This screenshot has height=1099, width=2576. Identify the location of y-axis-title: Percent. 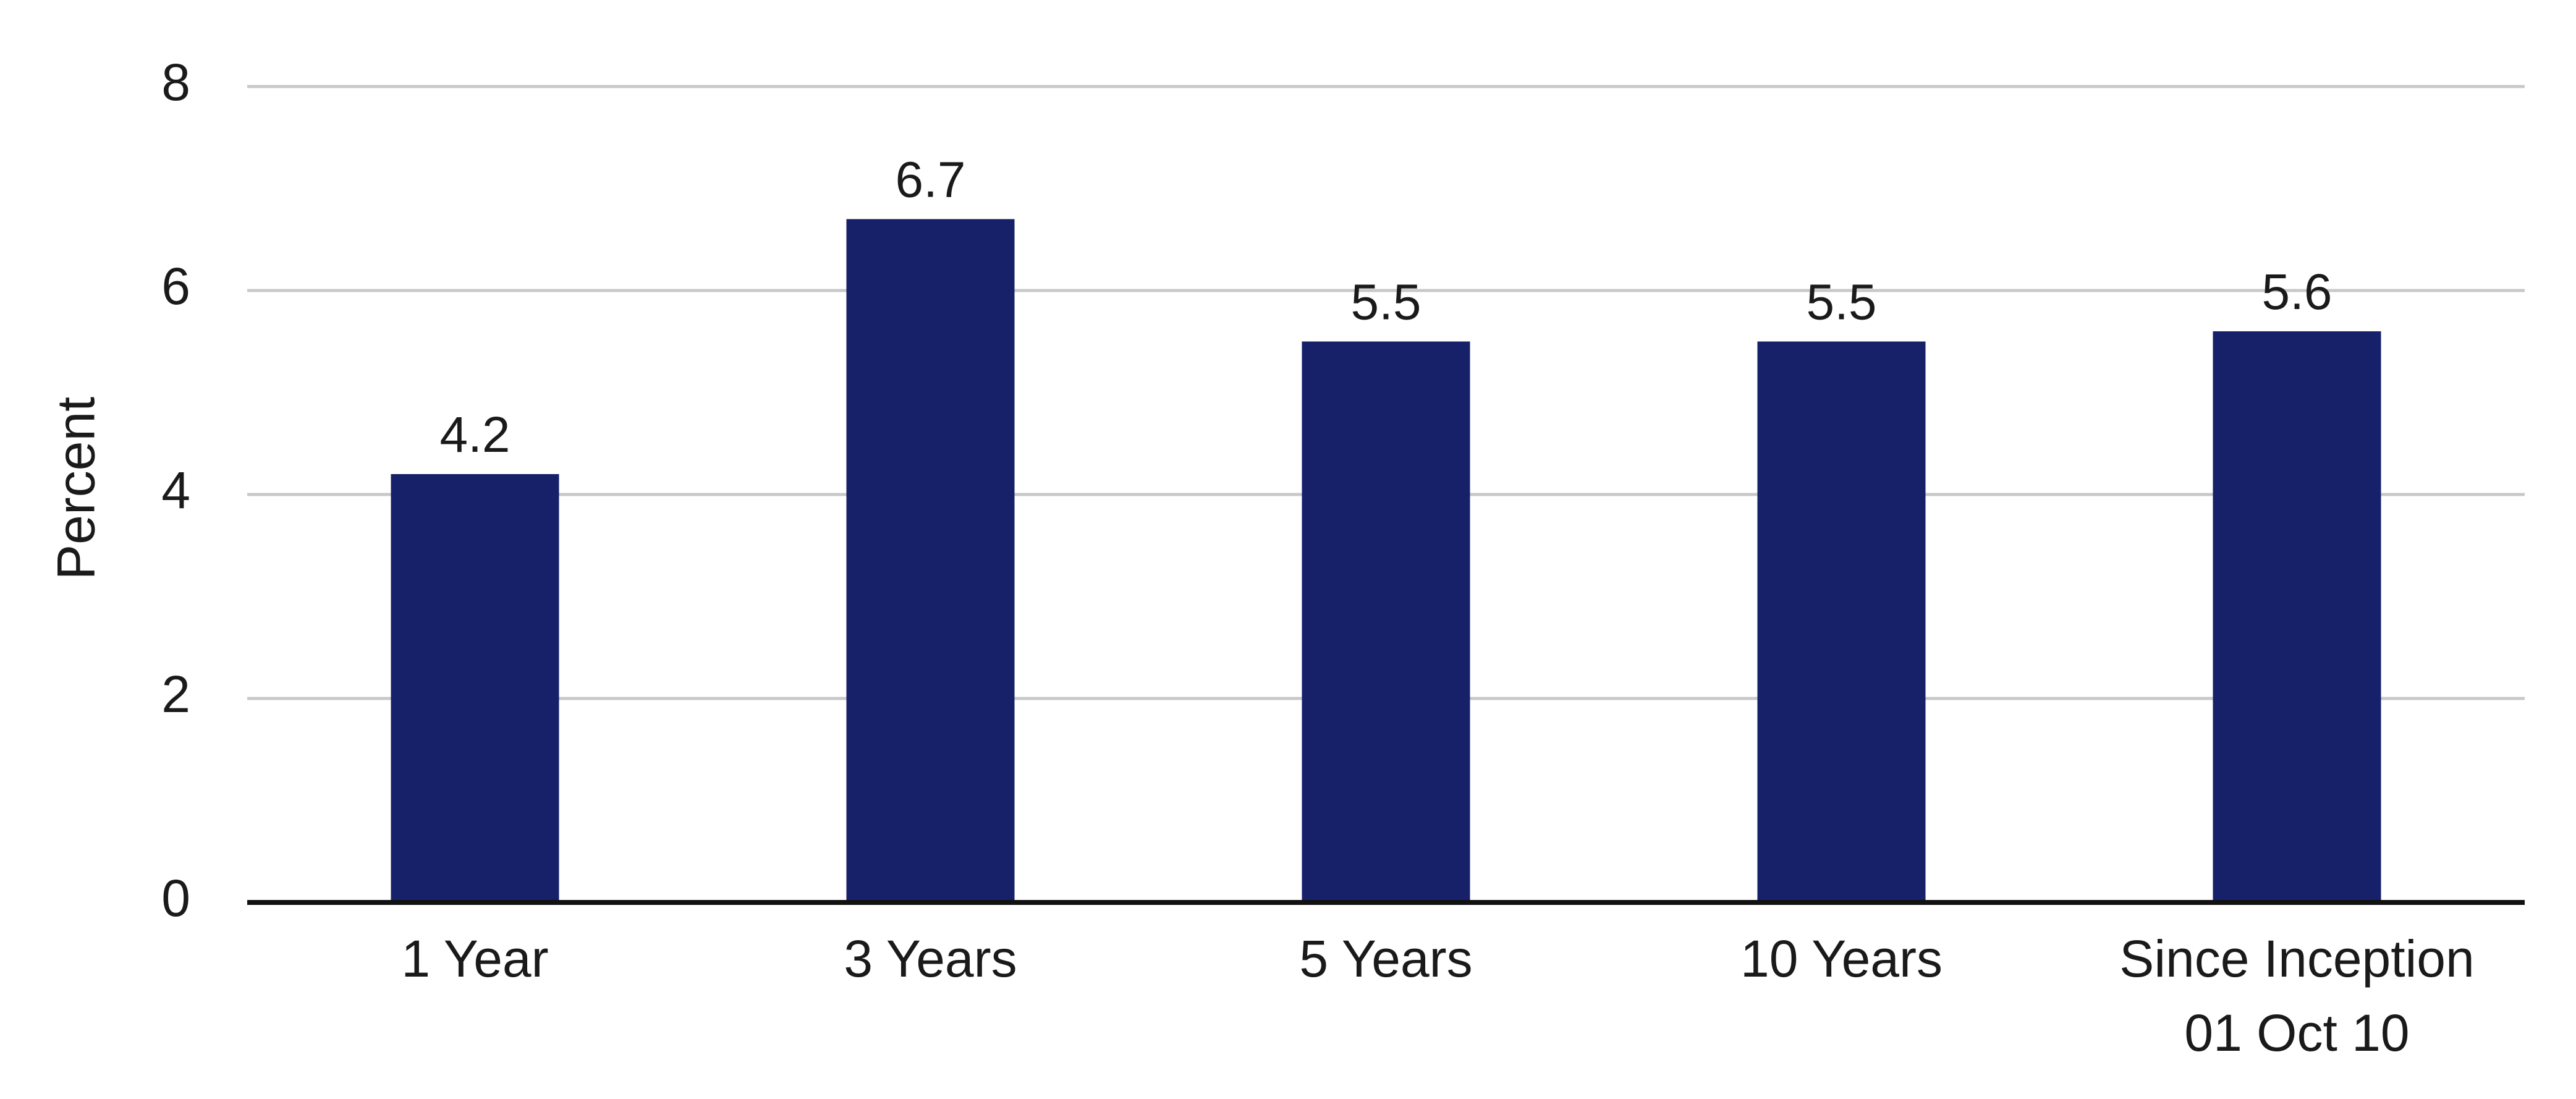
(76, 489).